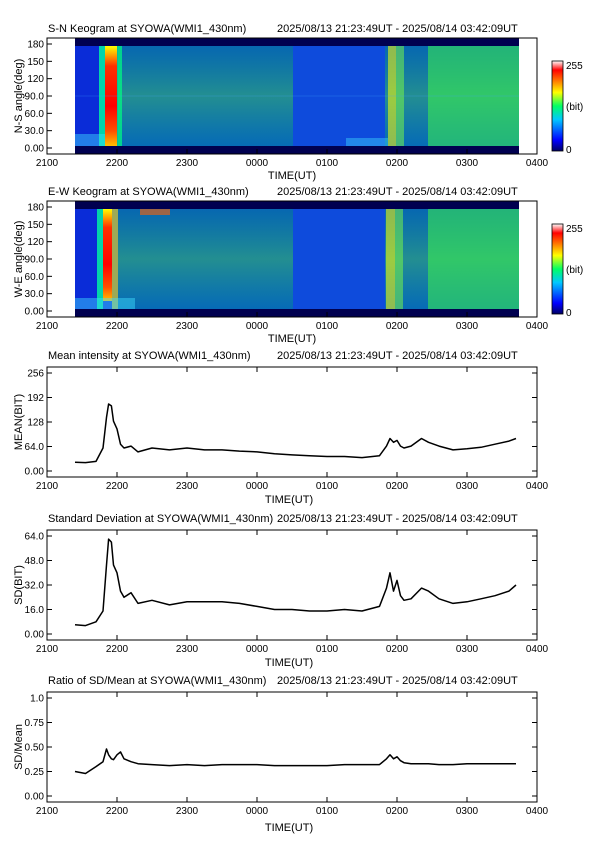 The height and width of the screenshot is (842, 595). What do you see at coordinates (19, 422) in the screenshot?
I see `y-axis-label: MEAN(BIT)` at bounding box center [19, 422].